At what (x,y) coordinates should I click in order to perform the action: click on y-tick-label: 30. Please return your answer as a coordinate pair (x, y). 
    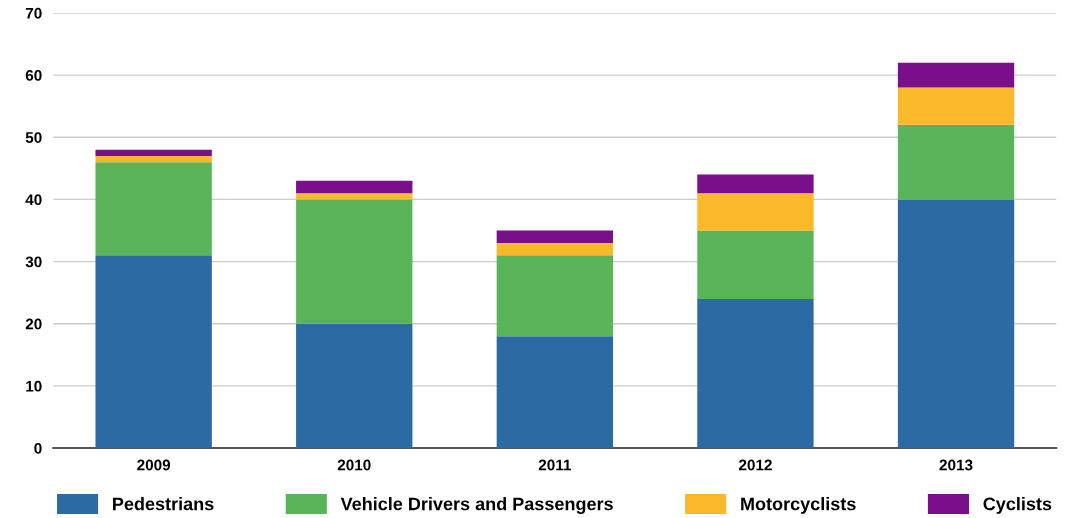
    Looking at the image, I should click on (33, 262).